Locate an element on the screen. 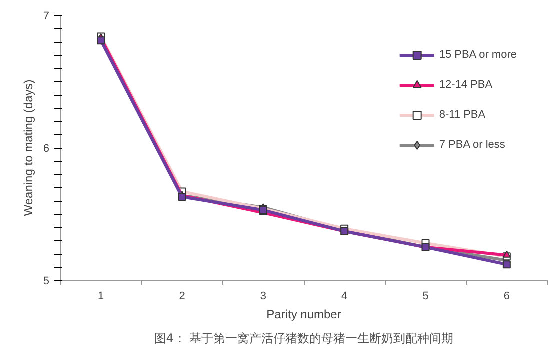  y-axis-title: Weaning to mating (days) is located at coordinates (28, 148).